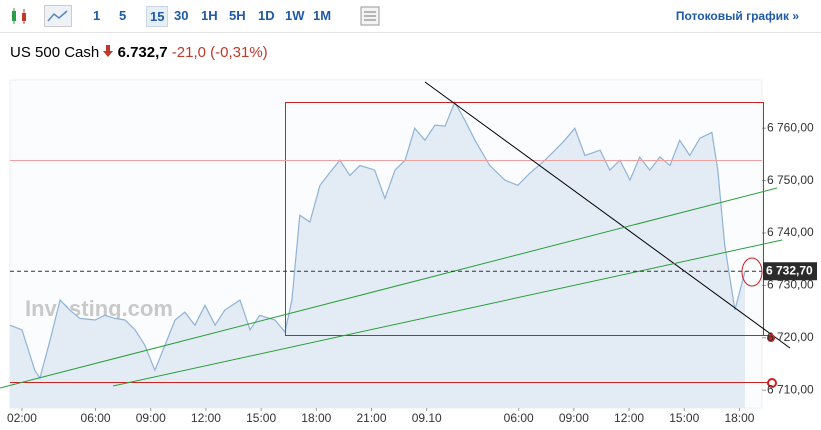 Image resolution: width=821 pixels, height=430 pixels. Describe the element at coordinates (181, 15) in the screenshot. I see `interval-button: 30` at that location.